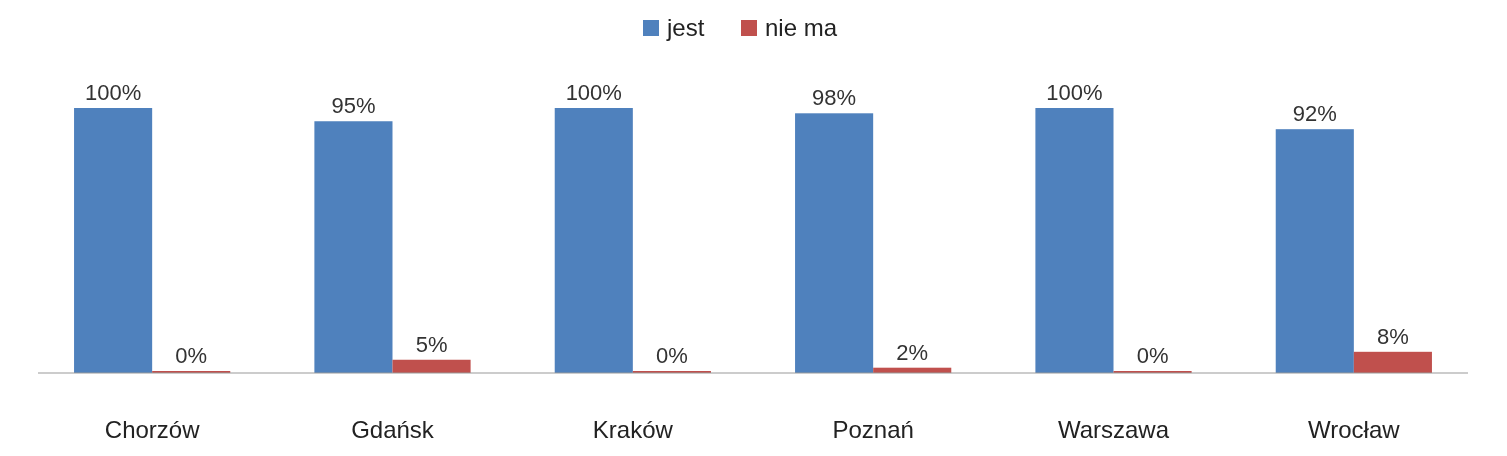 The height and width of the screenshot is (456, 1507). Describe the element at coordinates (801, 27) in the screenshot. I see `legend-label: nie ma` at that location.